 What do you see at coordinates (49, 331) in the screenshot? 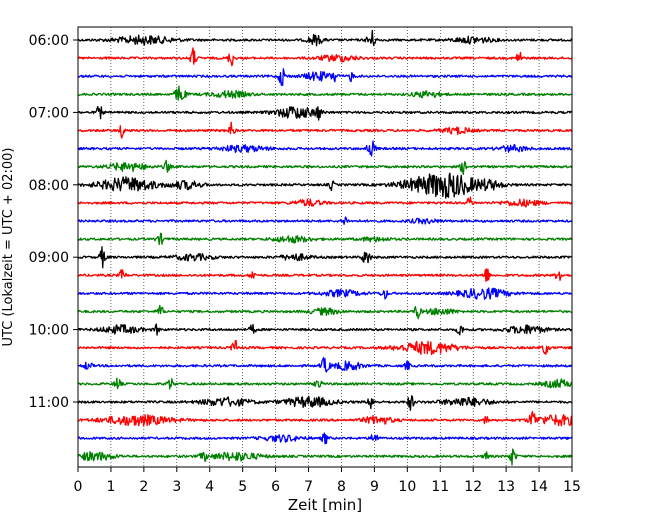
I see `y-tick-label: 10:00` at bounding box center [49, 331].